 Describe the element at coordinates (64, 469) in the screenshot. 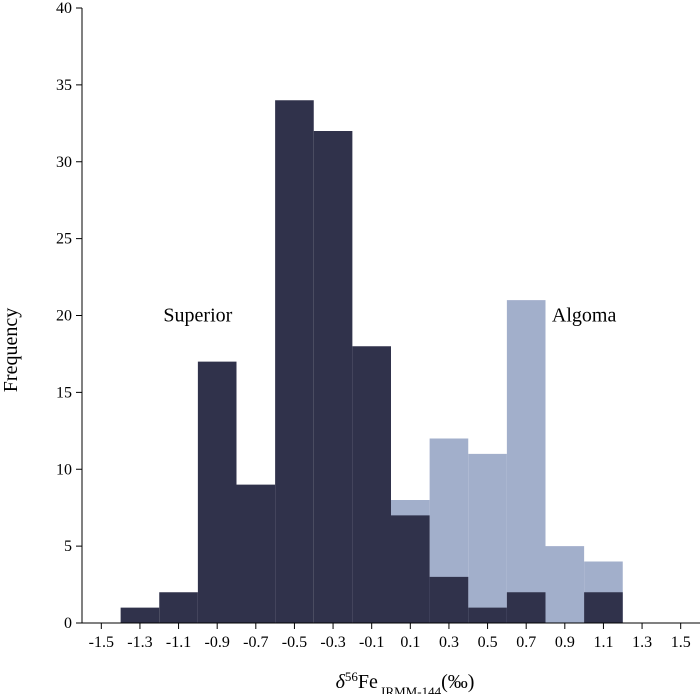

I see `y-tick-label: 10` at that location.